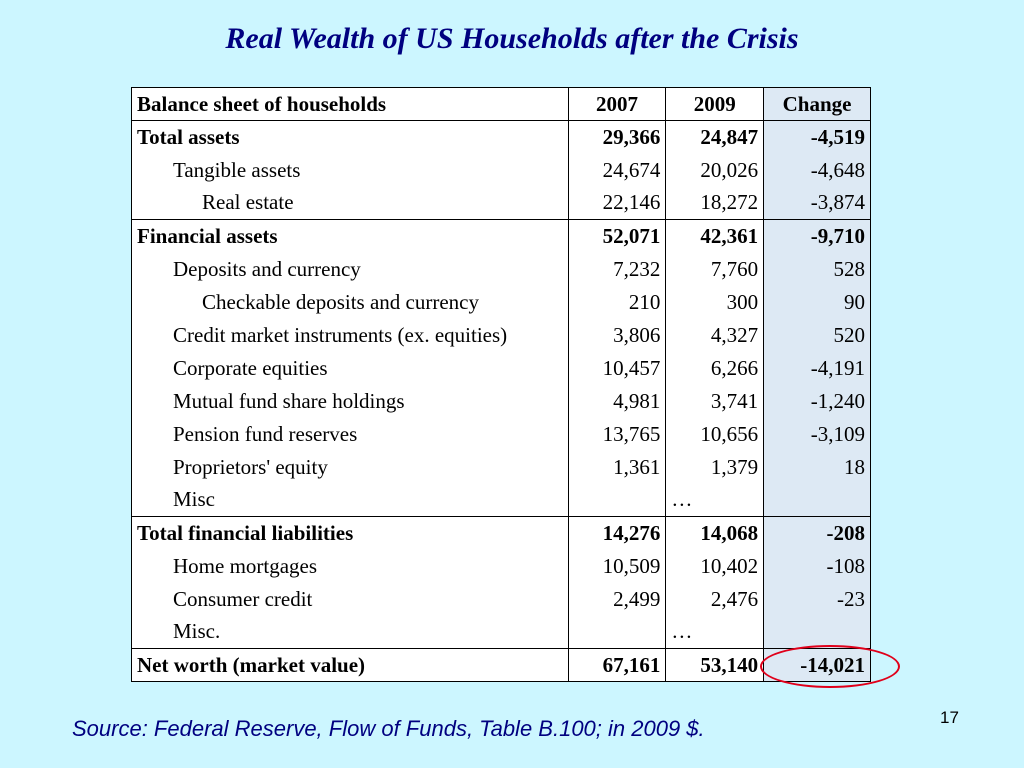 The width and height of the screenshot is (1024, 768). Describe the element at coordinates (715, 566) in the screenshot. I see `cell-2009: 10,402` at that location.